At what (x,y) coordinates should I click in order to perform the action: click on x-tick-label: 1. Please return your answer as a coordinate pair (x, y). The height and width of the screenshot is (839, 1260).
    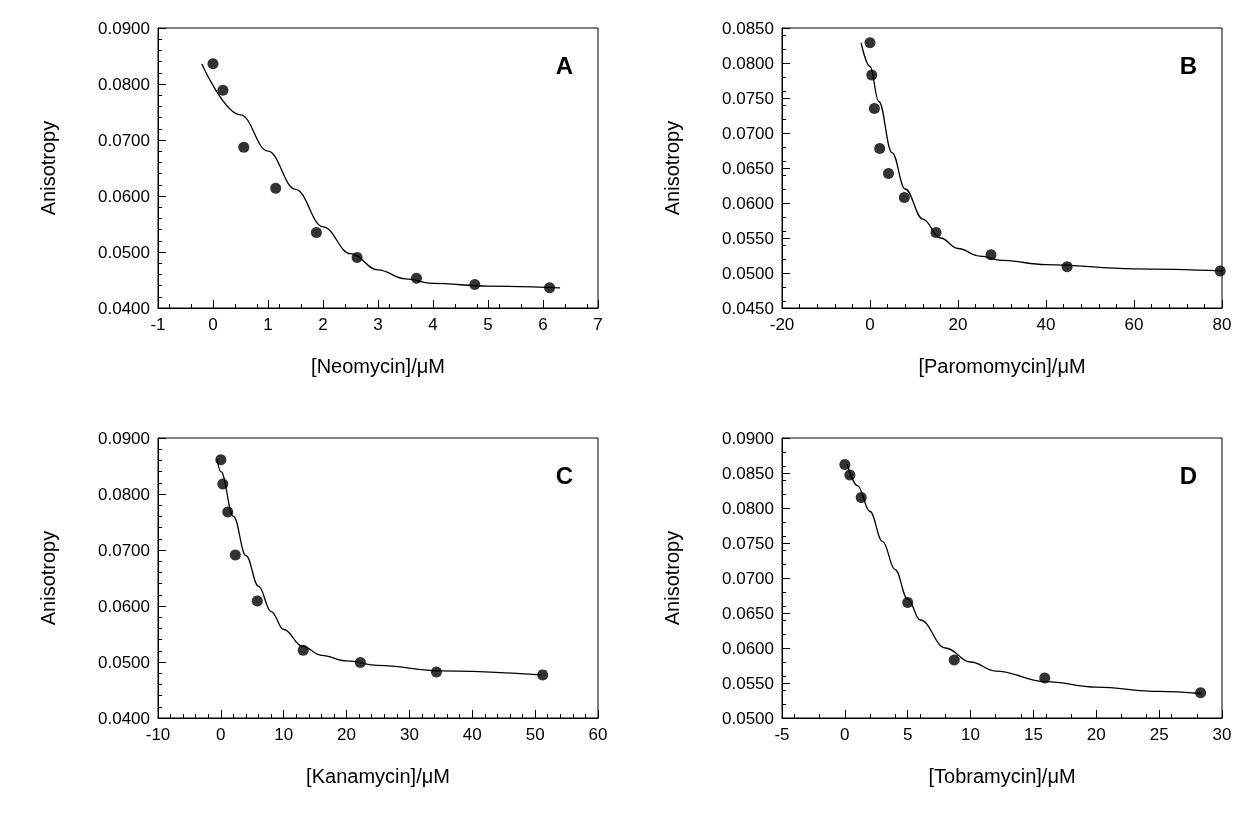
    Looking at the image, I should click on (268, 324).